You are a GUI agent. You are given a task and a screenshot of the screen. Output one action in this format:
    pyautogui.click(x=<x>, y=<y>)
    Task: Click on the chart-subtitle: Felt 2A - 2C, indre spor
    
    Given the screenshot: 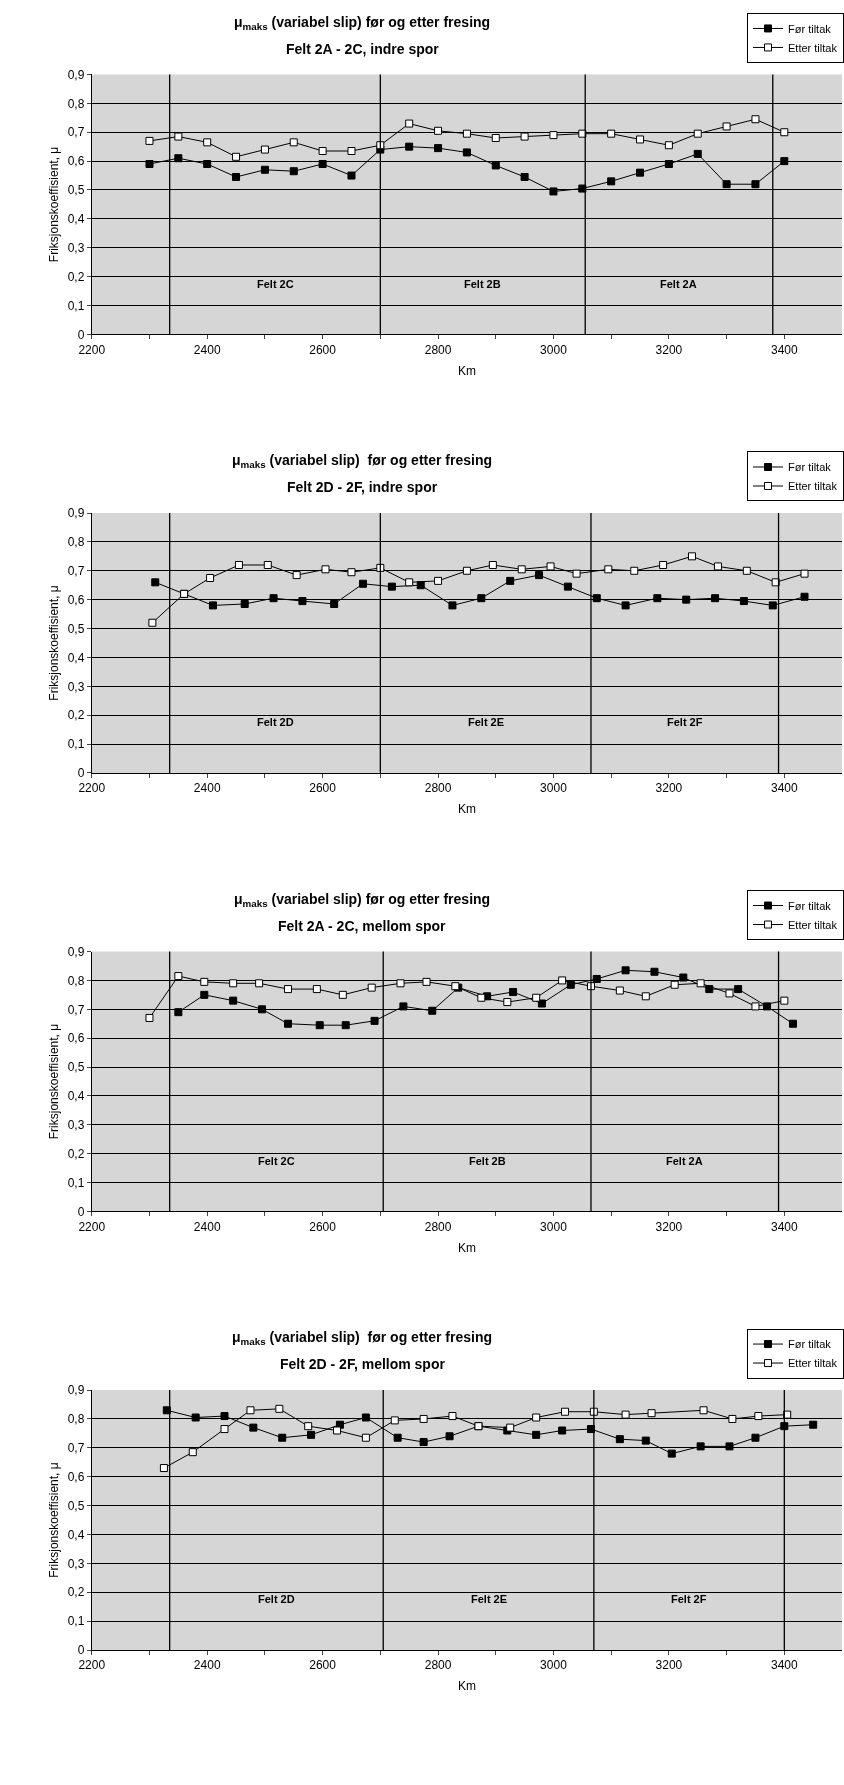 What is the action you would take?
    pyautogui.click(x=363, y=49)
    